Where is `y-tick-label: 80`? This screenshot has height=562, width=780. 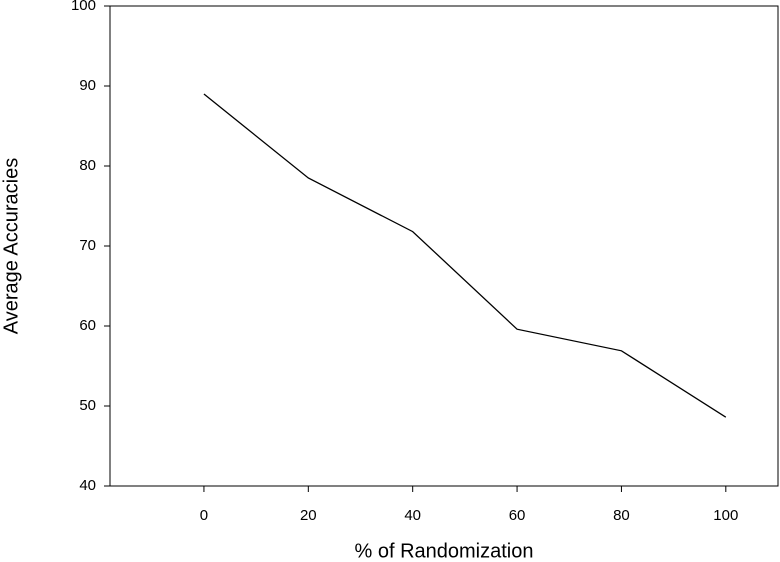 y-tick-label: 80 is located at coordinates (87, 165).